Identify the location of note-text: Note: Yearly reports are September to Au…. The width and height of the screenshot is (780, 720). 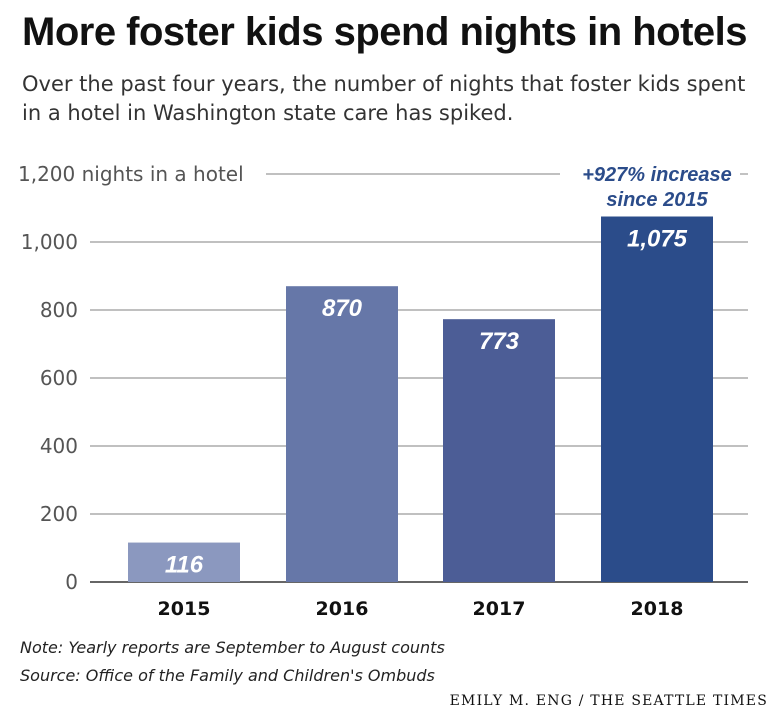
(232, 647).